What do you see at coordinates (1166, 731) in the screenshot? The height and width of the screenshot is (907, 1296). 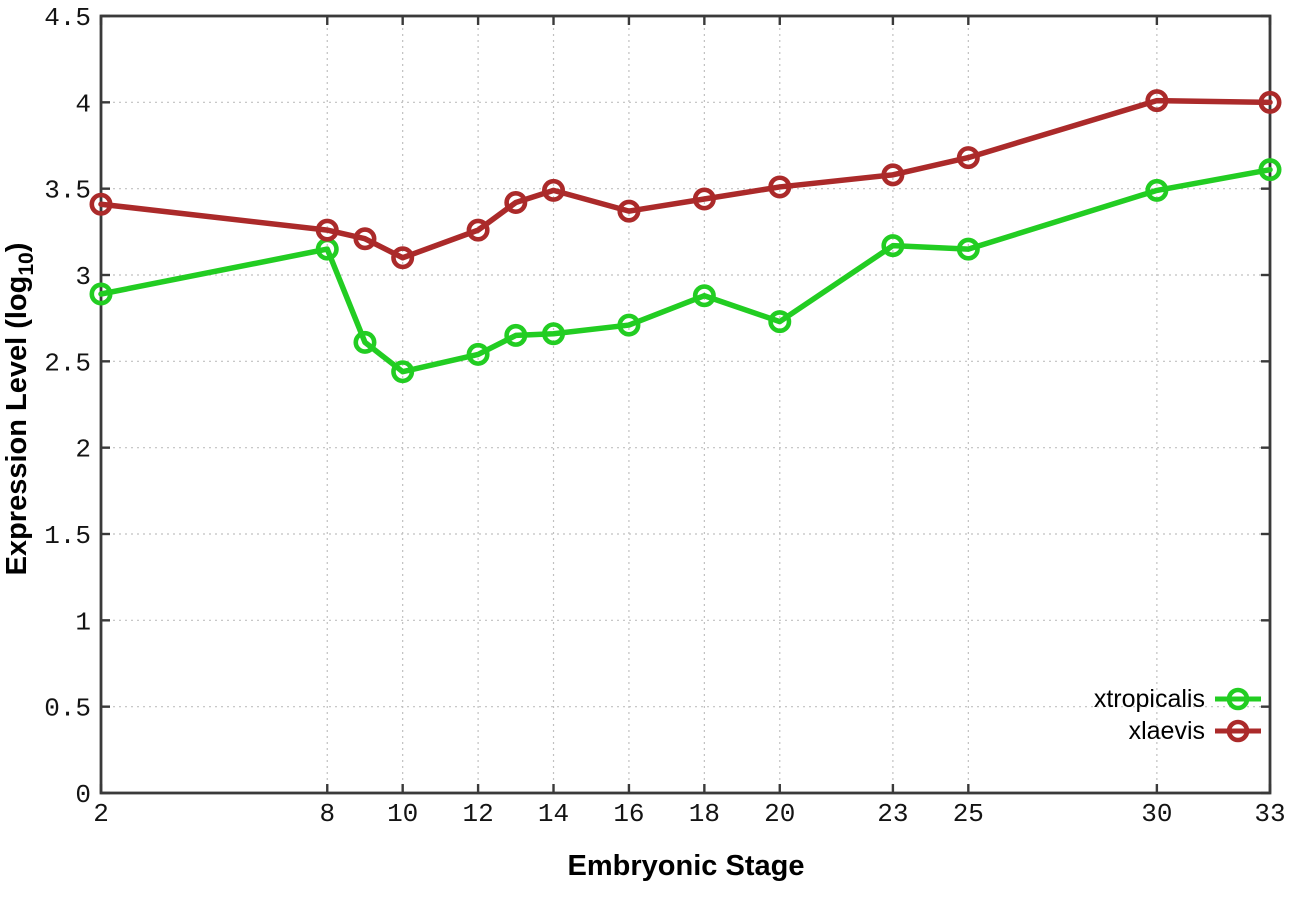 I see `legend-label-xlaevis: xlaevis` at bounding box center [1166, 731].